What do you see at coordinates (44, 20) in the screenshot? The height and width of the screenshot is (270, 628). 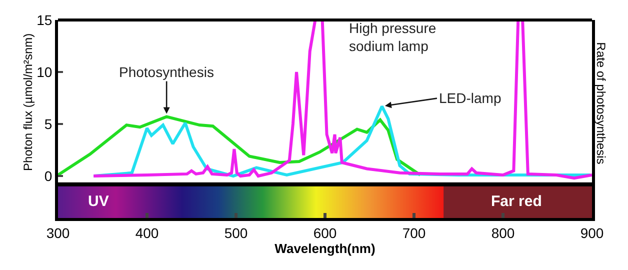 I see `y-tick-label: 15` at bounding box center [44, 20].